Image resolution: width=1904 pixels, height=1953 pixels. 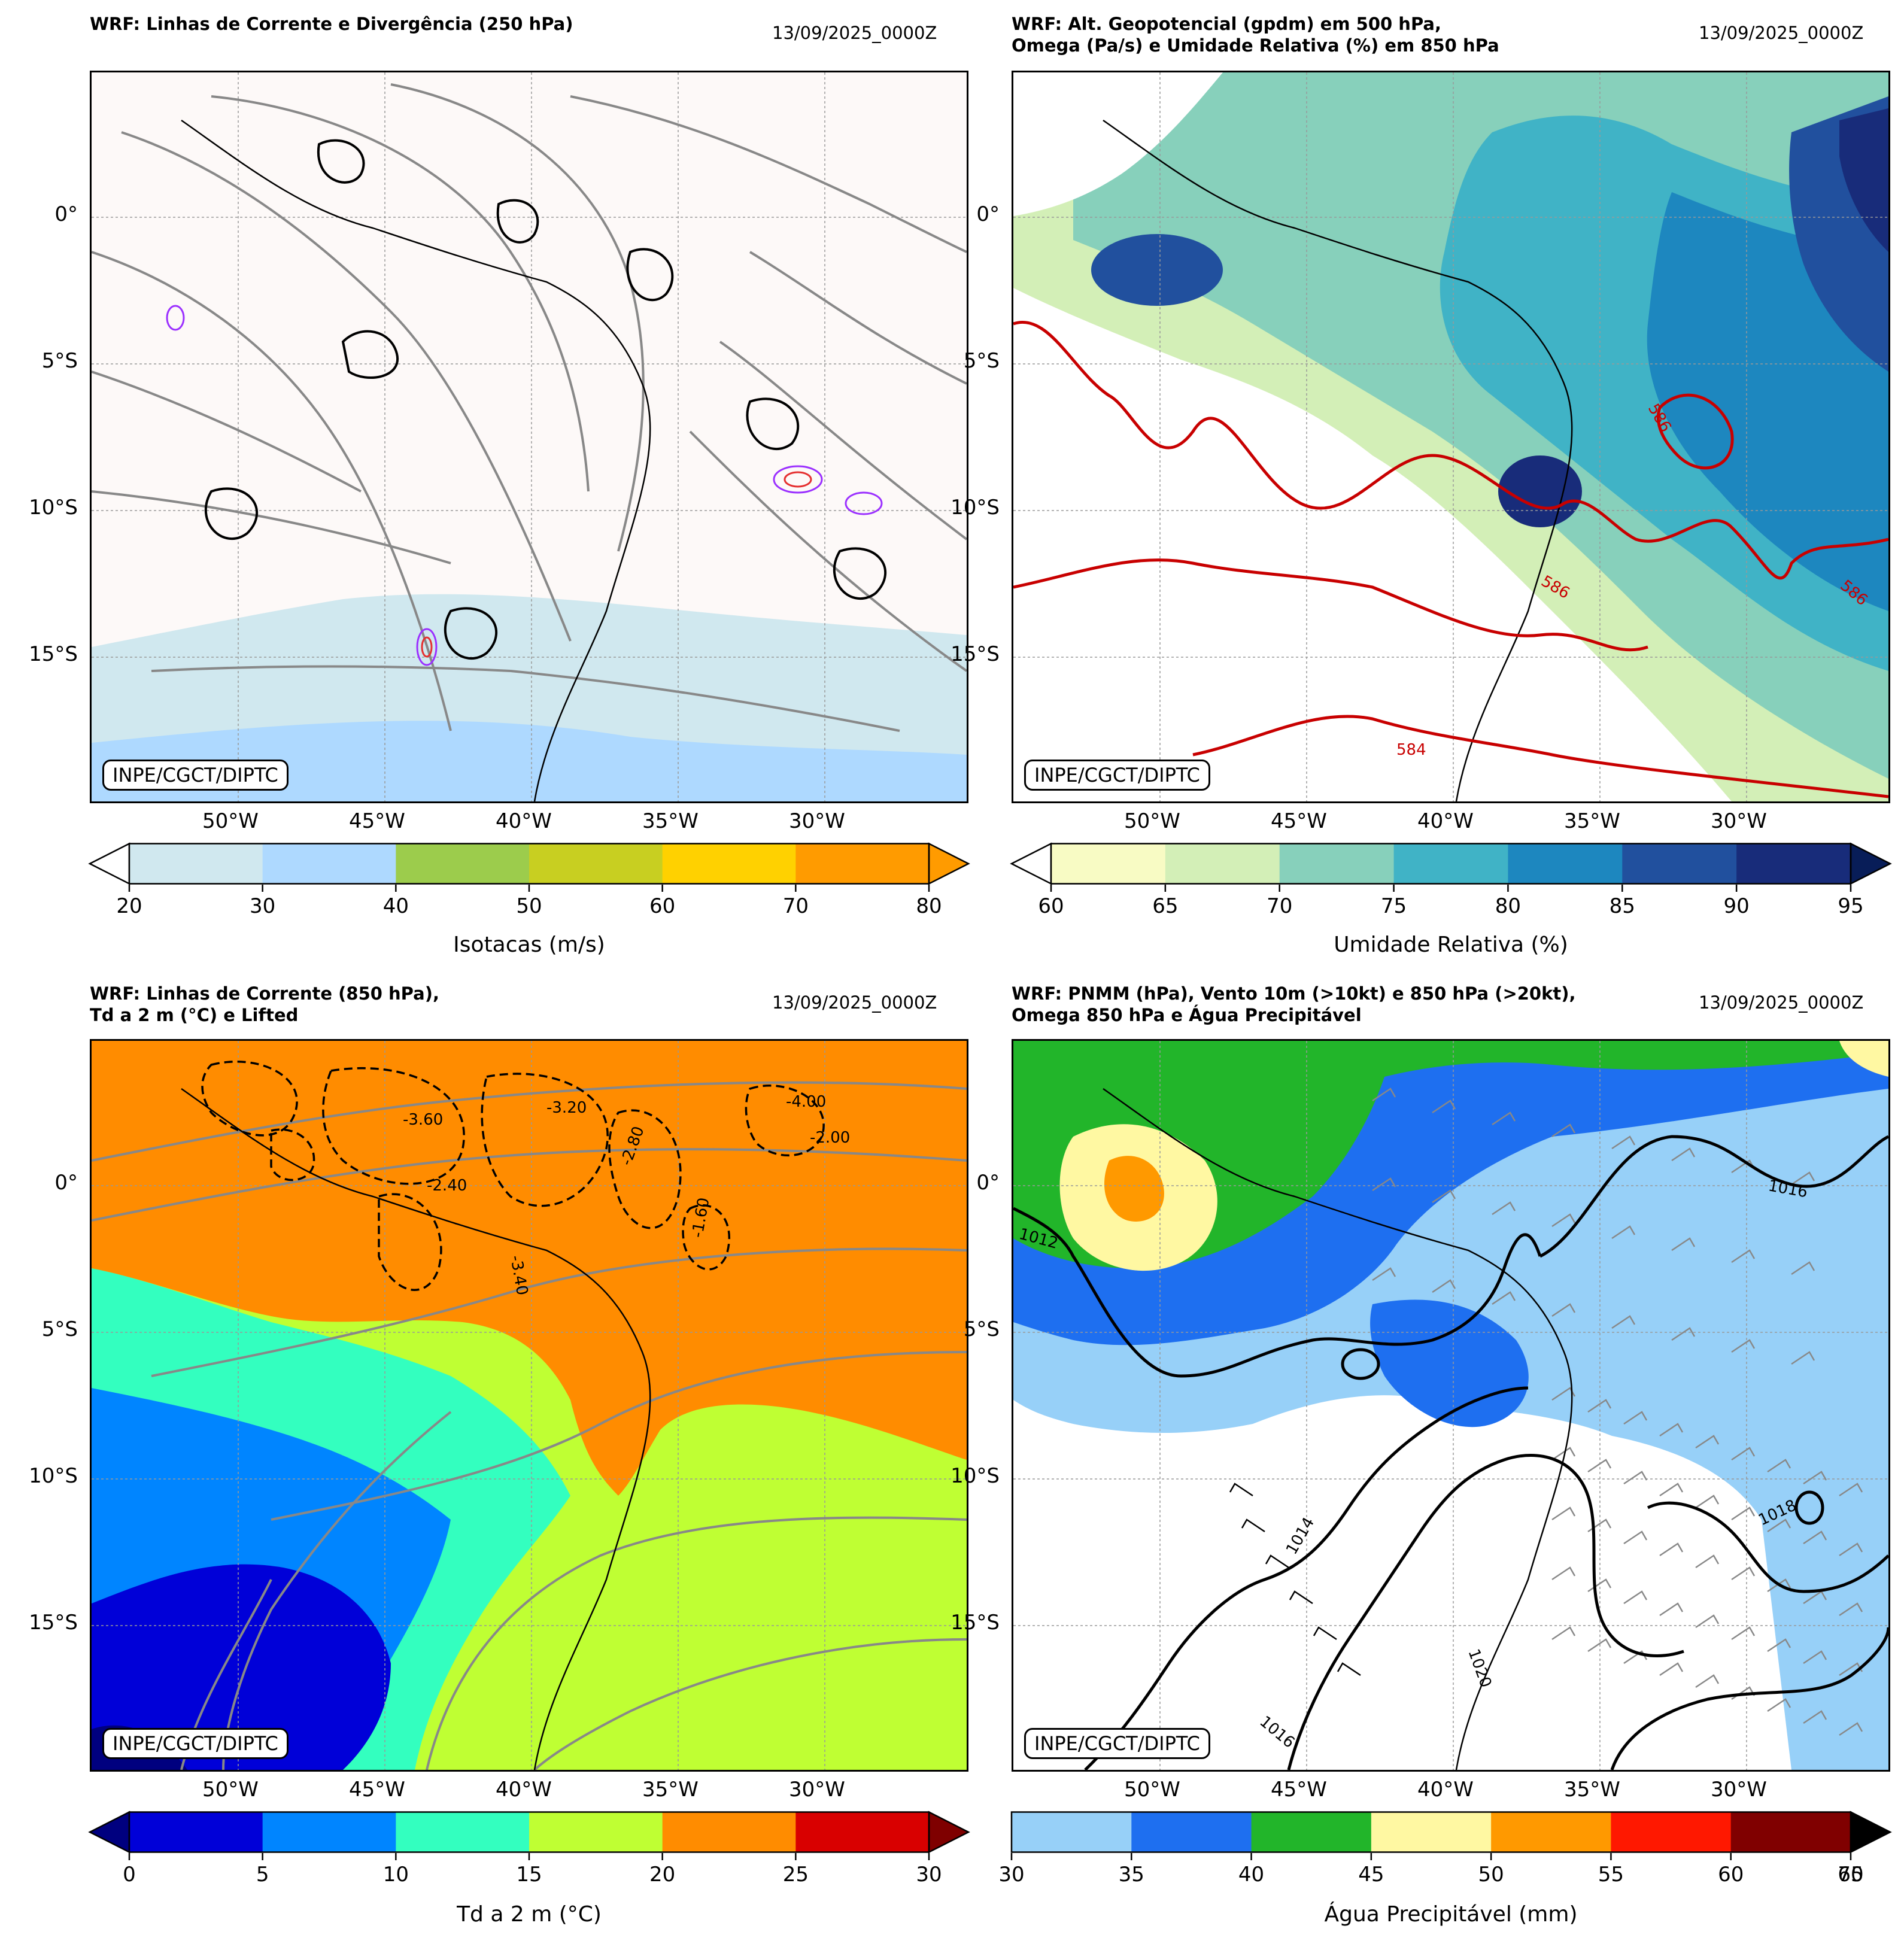 I want to click on colorbar-tick-label: 90, so click(x=1736, y=906).